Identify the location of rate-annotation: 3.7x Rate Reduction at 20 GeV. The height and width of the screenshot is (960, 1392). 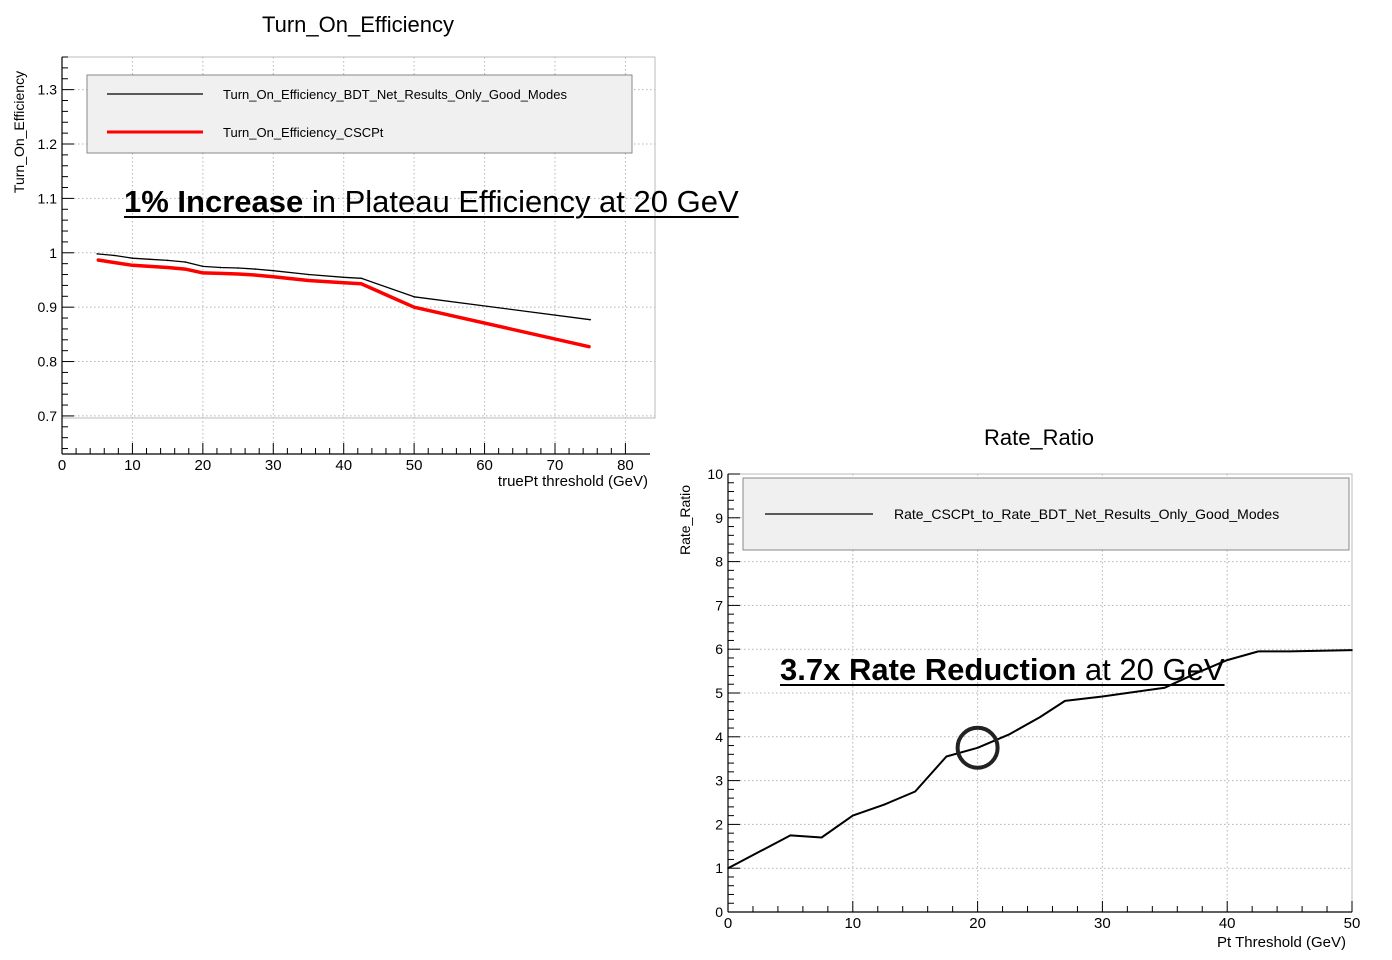
(1002, 669).